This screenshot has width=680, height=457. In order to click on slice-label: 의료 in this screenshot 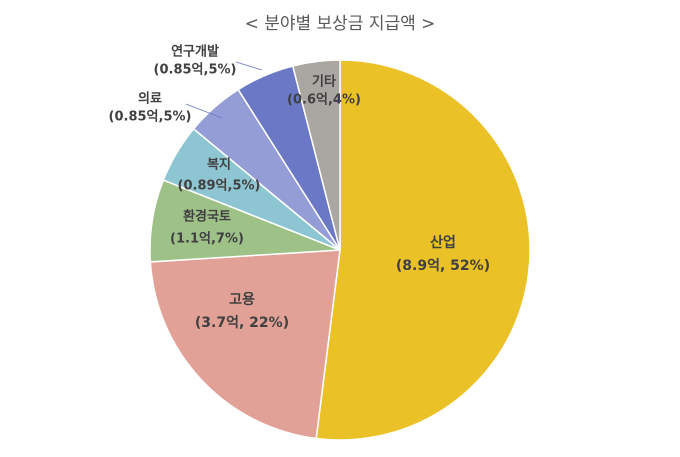, I will do `click(150, 99)`.